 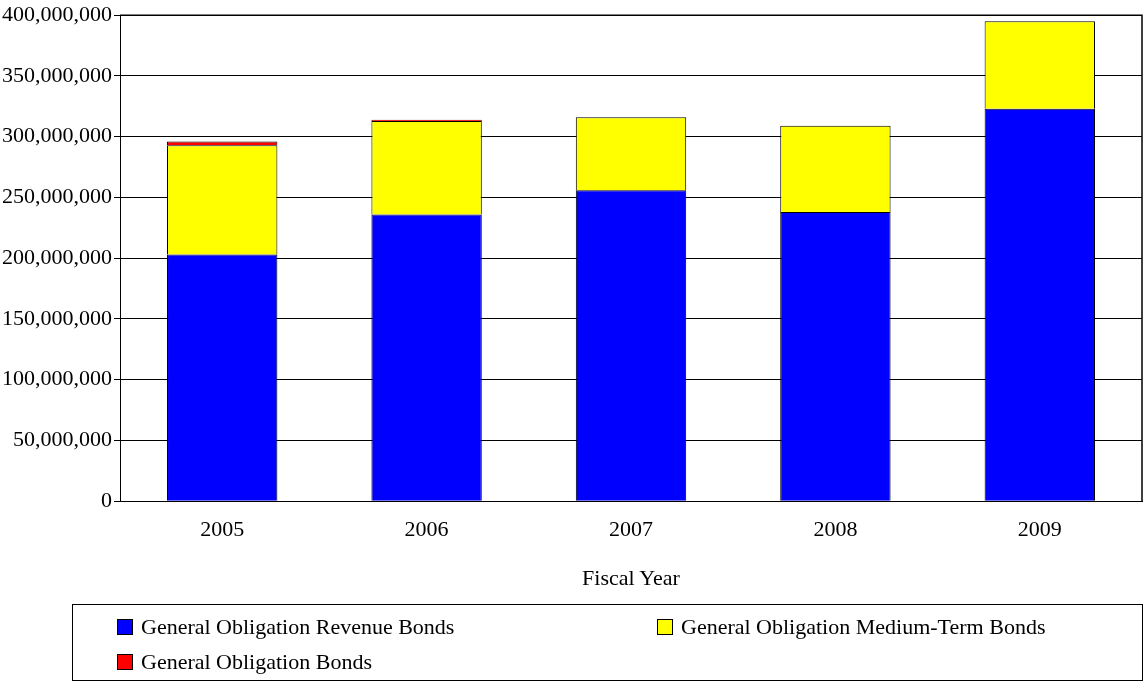 What do you see at coordinates (631, 529) in the screenshot?
I see `x-tick-label: 2007` at bounding box center [631, 529].